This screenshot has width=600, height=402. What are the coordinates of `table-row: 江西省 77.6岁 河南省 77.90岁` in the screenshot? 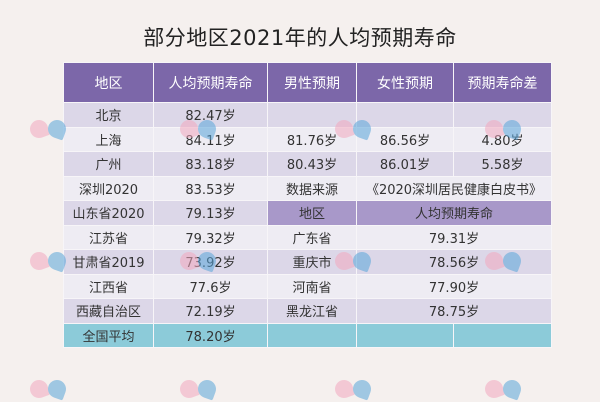 It's located at (307, 286).